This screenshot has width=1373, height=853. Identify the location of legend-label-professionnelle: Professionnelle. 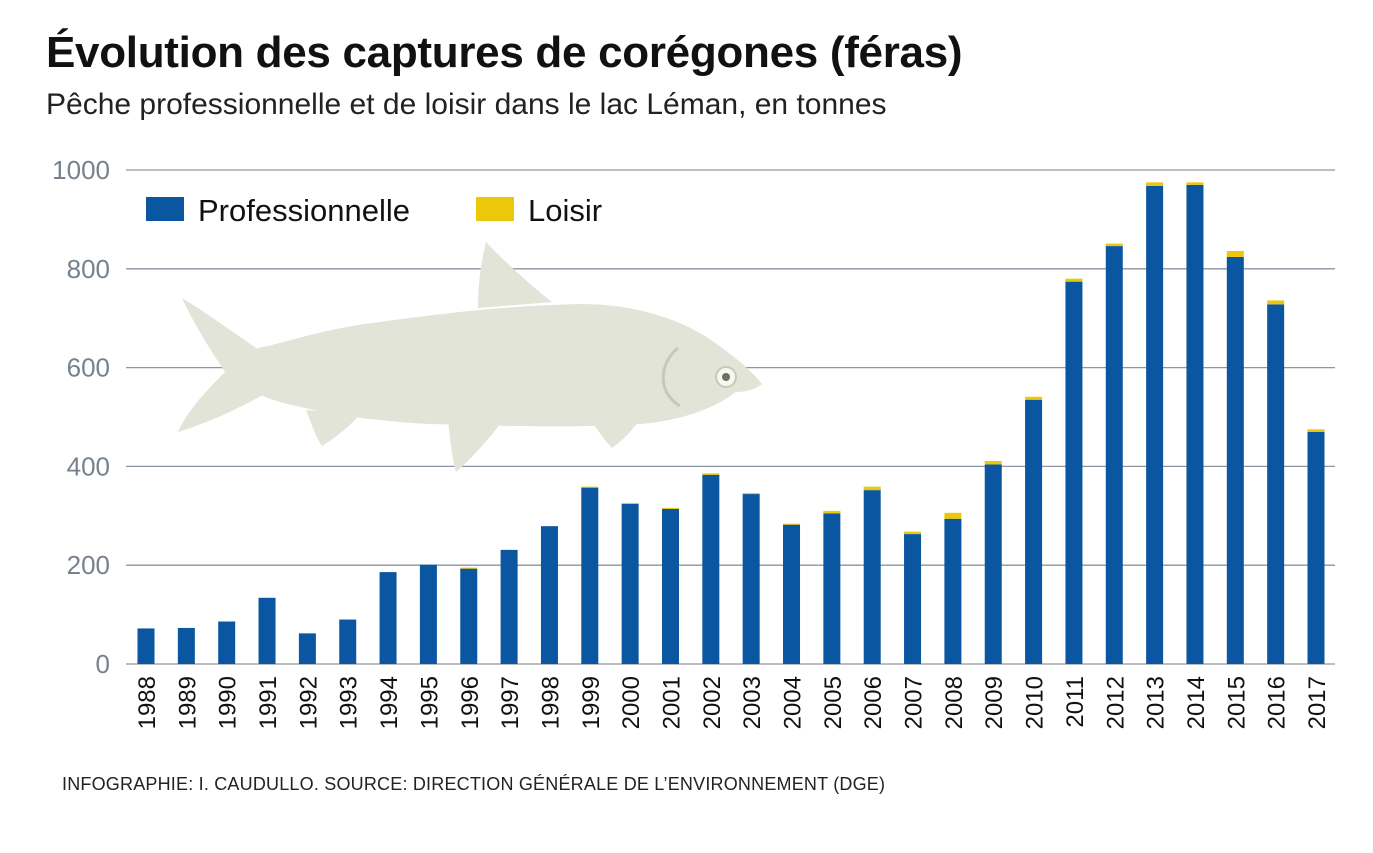
(304, 210).